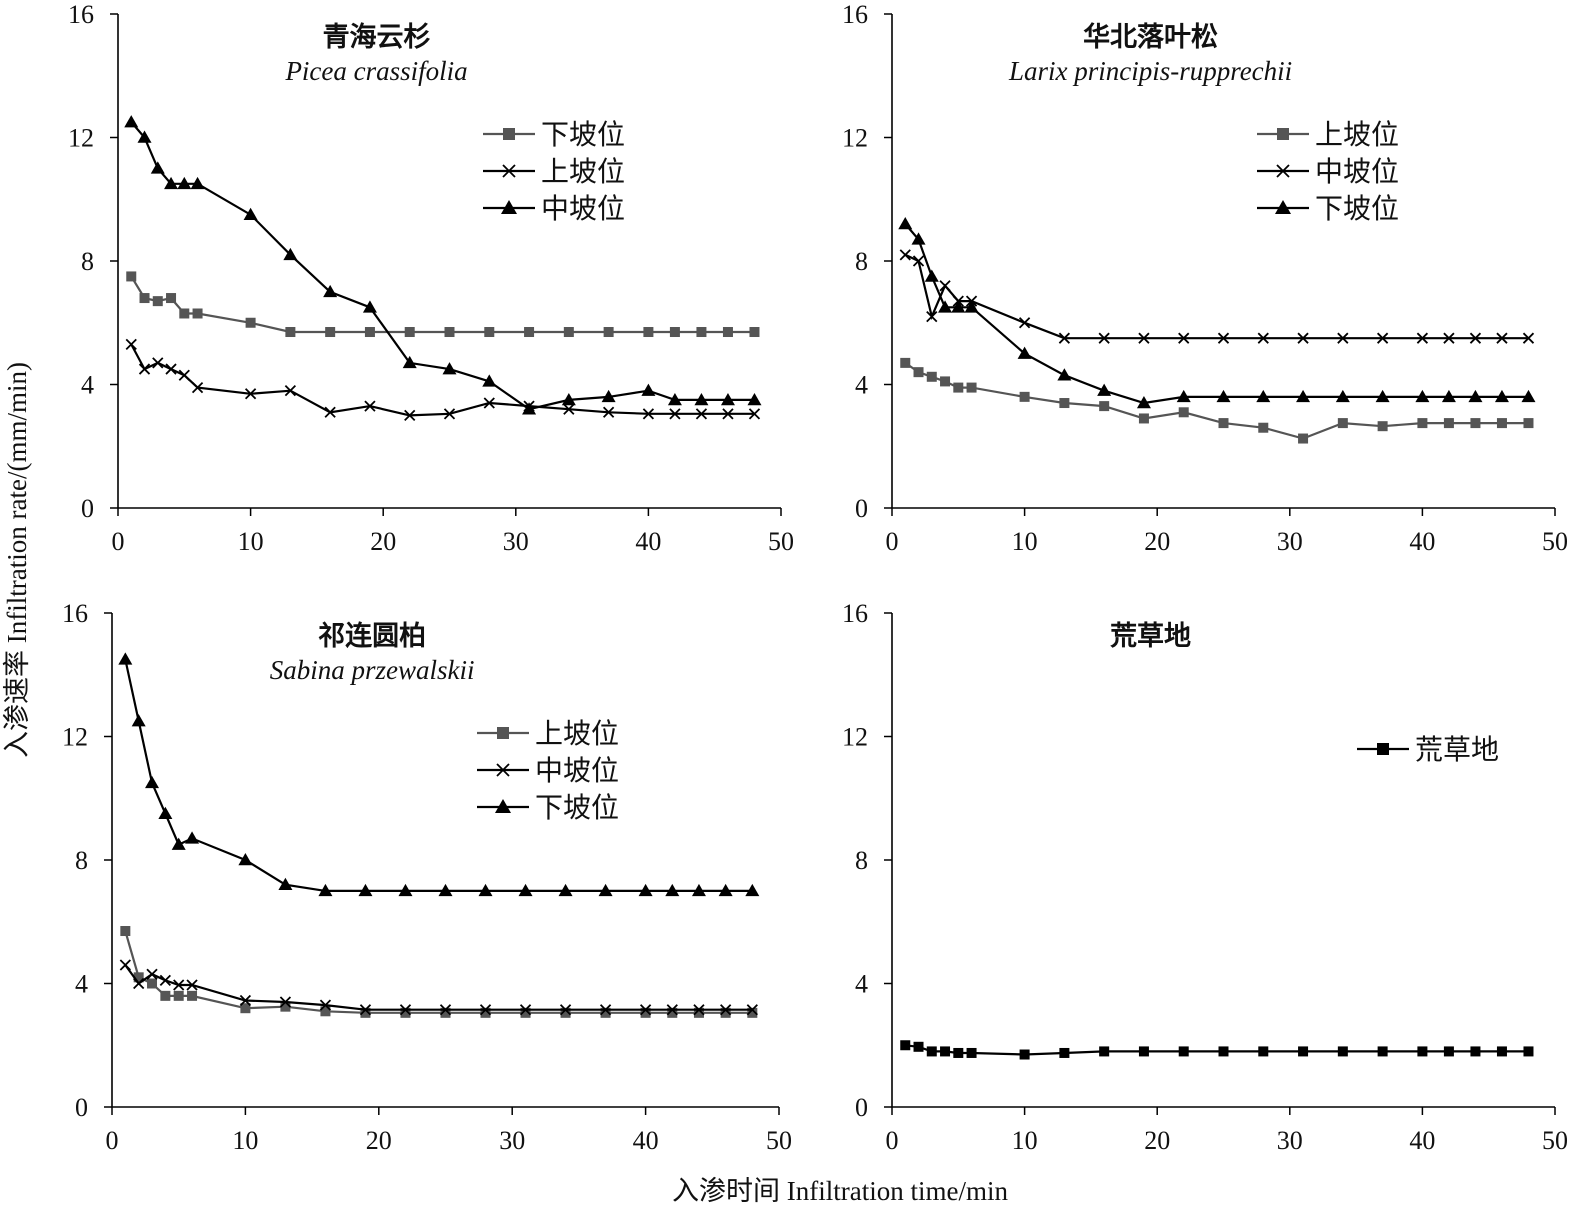 This screenshot has width=1591, height=1219. I want to click on series-triangle, so click(439, 774).